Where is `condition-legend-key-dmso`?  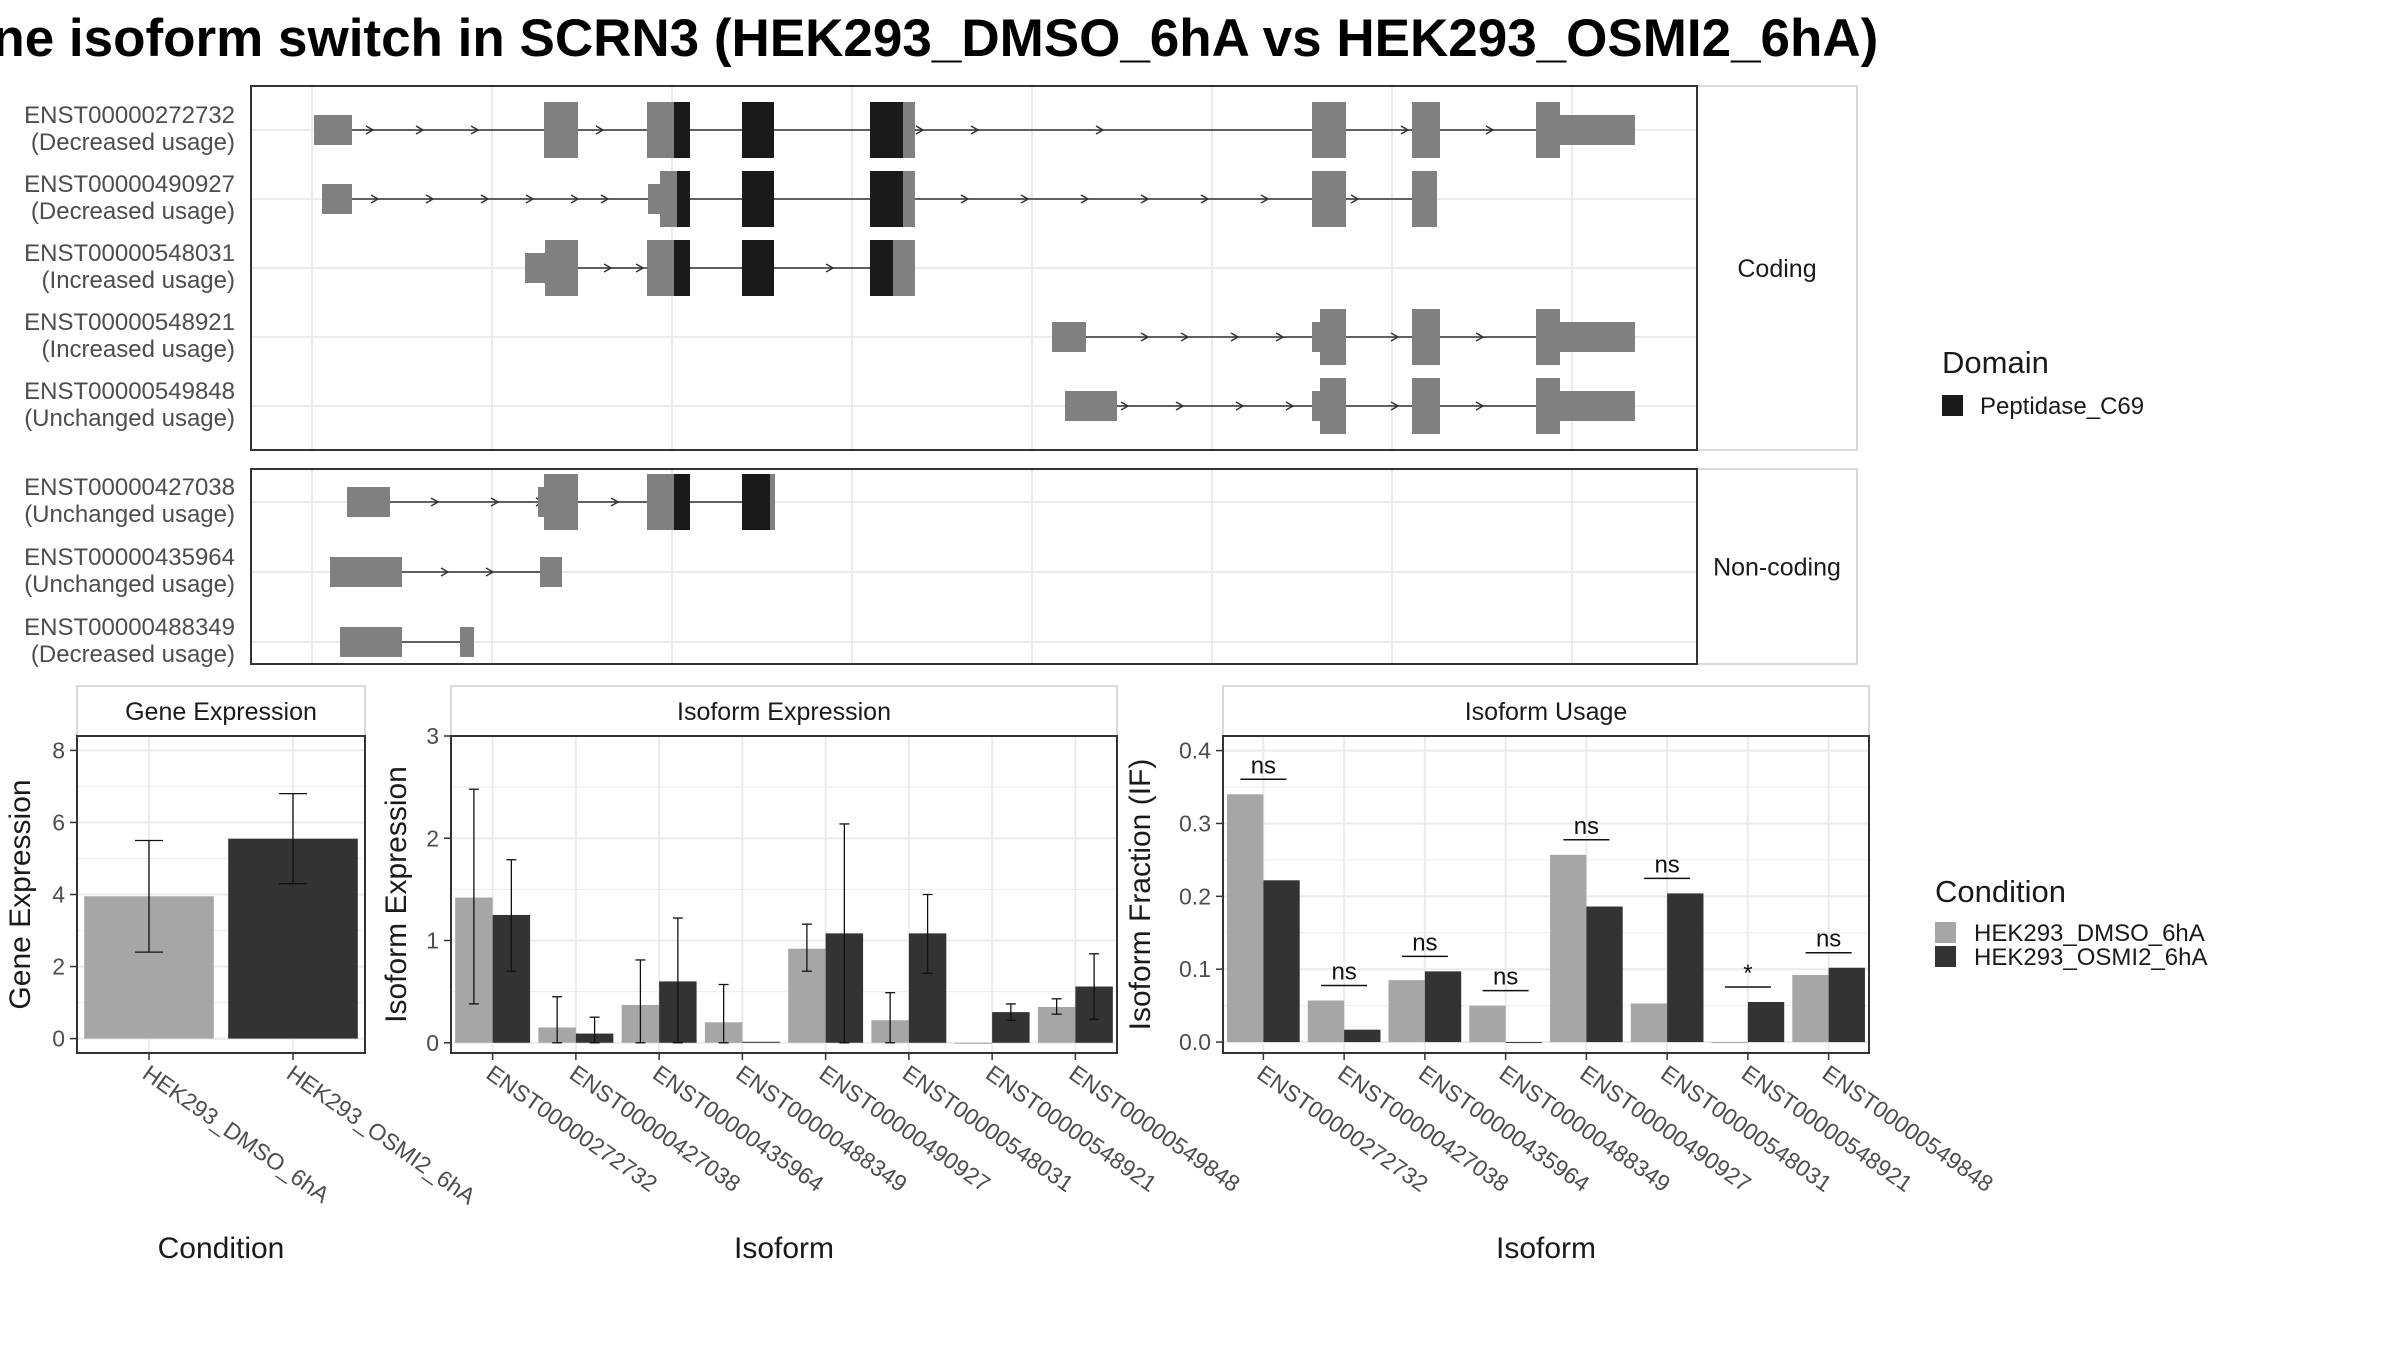
condition-legend-key-dmso is located at coordinates (1945, 932).